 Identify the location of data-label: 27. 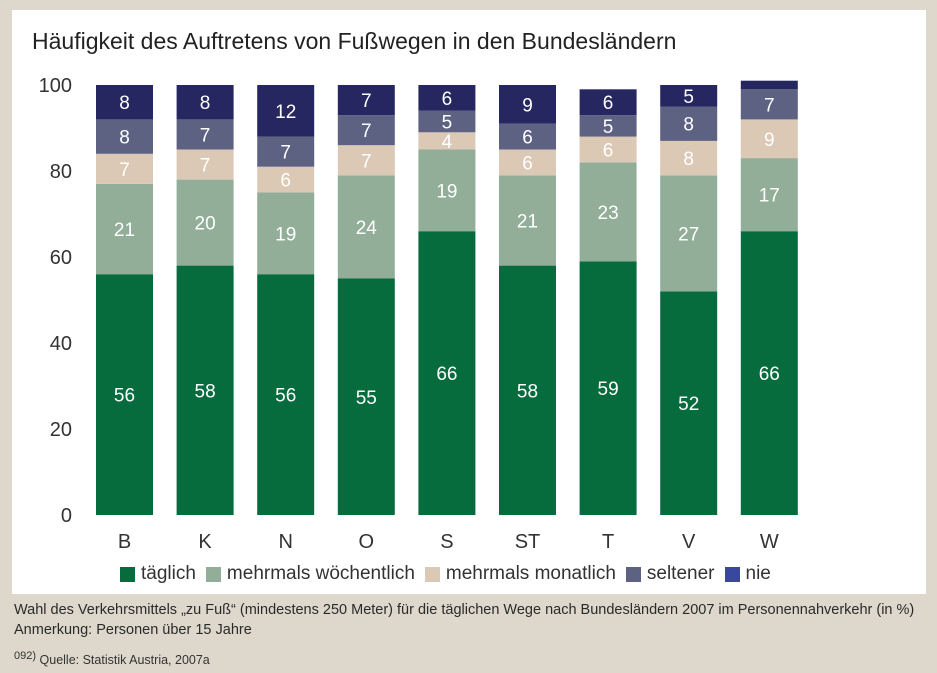
(688, 234).